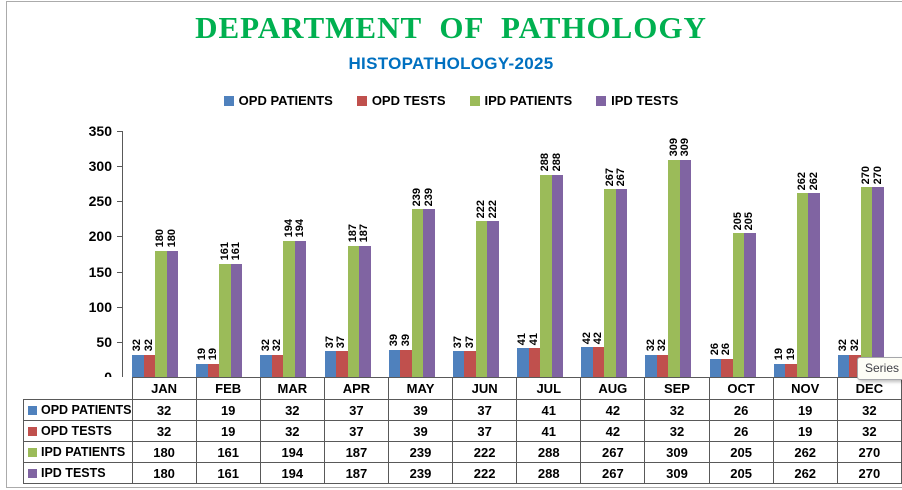 The image size is (902, 490). Describe the element at coordinates (674, 268) in the screenshot. I see `bar-ipd-patients-sep` at that location.